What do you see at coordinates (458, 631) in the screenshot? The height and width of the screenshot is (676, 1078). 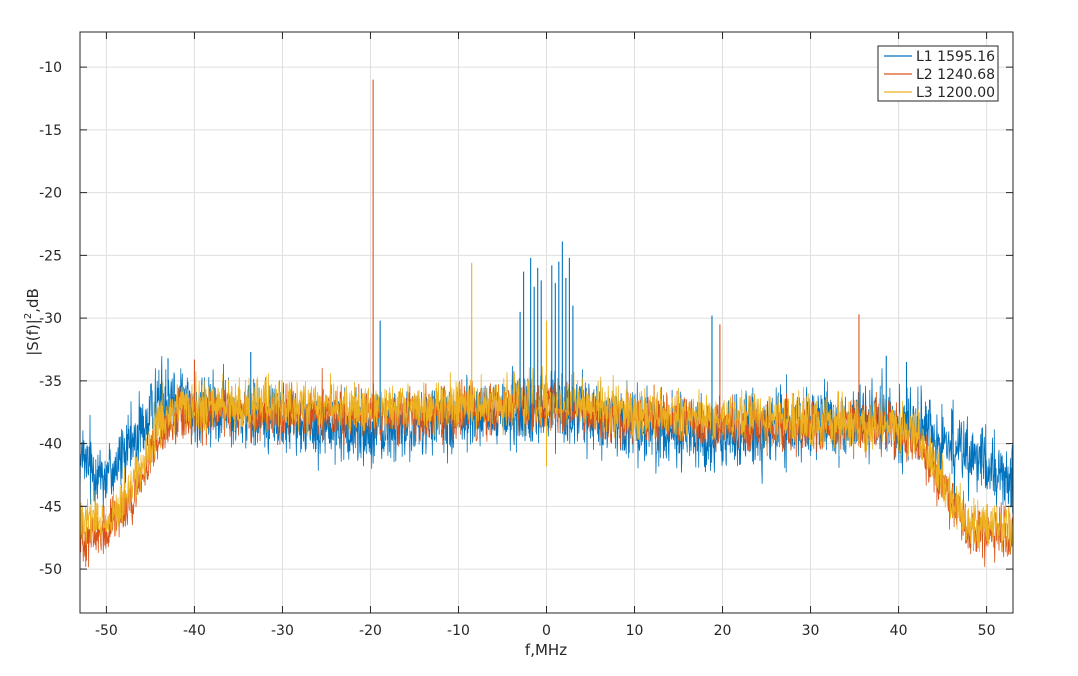 I see `x-tick-label-4: -10` at bounding box center [458, 631].